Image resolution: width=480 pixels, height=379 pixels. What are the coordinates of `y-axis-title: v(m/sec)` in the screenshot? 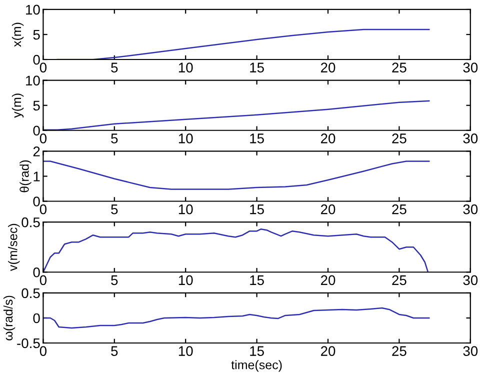 It's located at (14, 248).